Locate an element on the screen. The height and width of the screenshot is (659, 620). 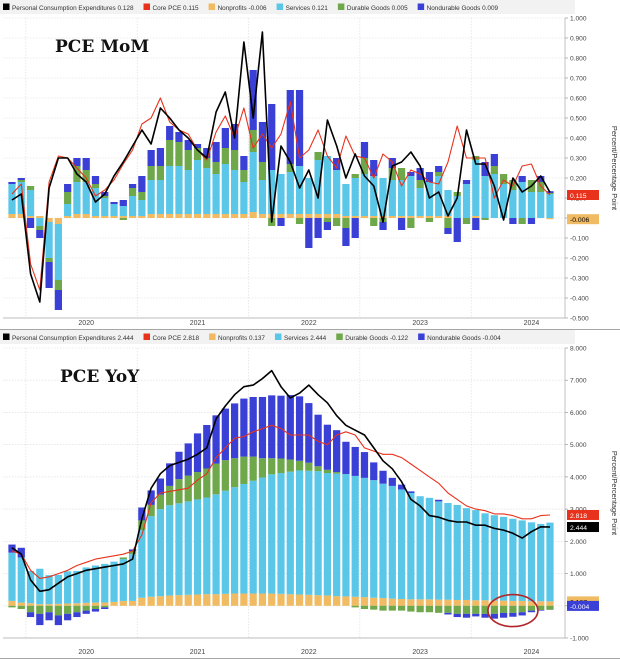
legend-swatch is located at coordinates (212, 6).